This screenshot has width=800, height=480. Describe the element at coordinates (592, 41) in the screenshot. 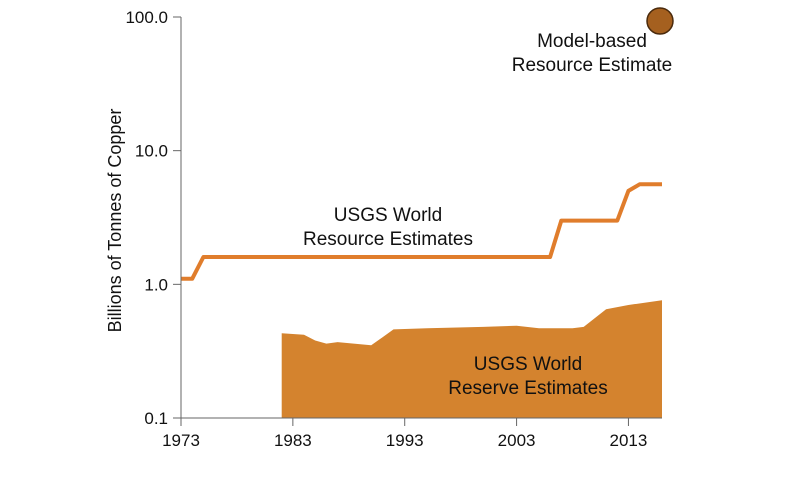

I see `model-based-estimate-label-line: Model-based` at that location.